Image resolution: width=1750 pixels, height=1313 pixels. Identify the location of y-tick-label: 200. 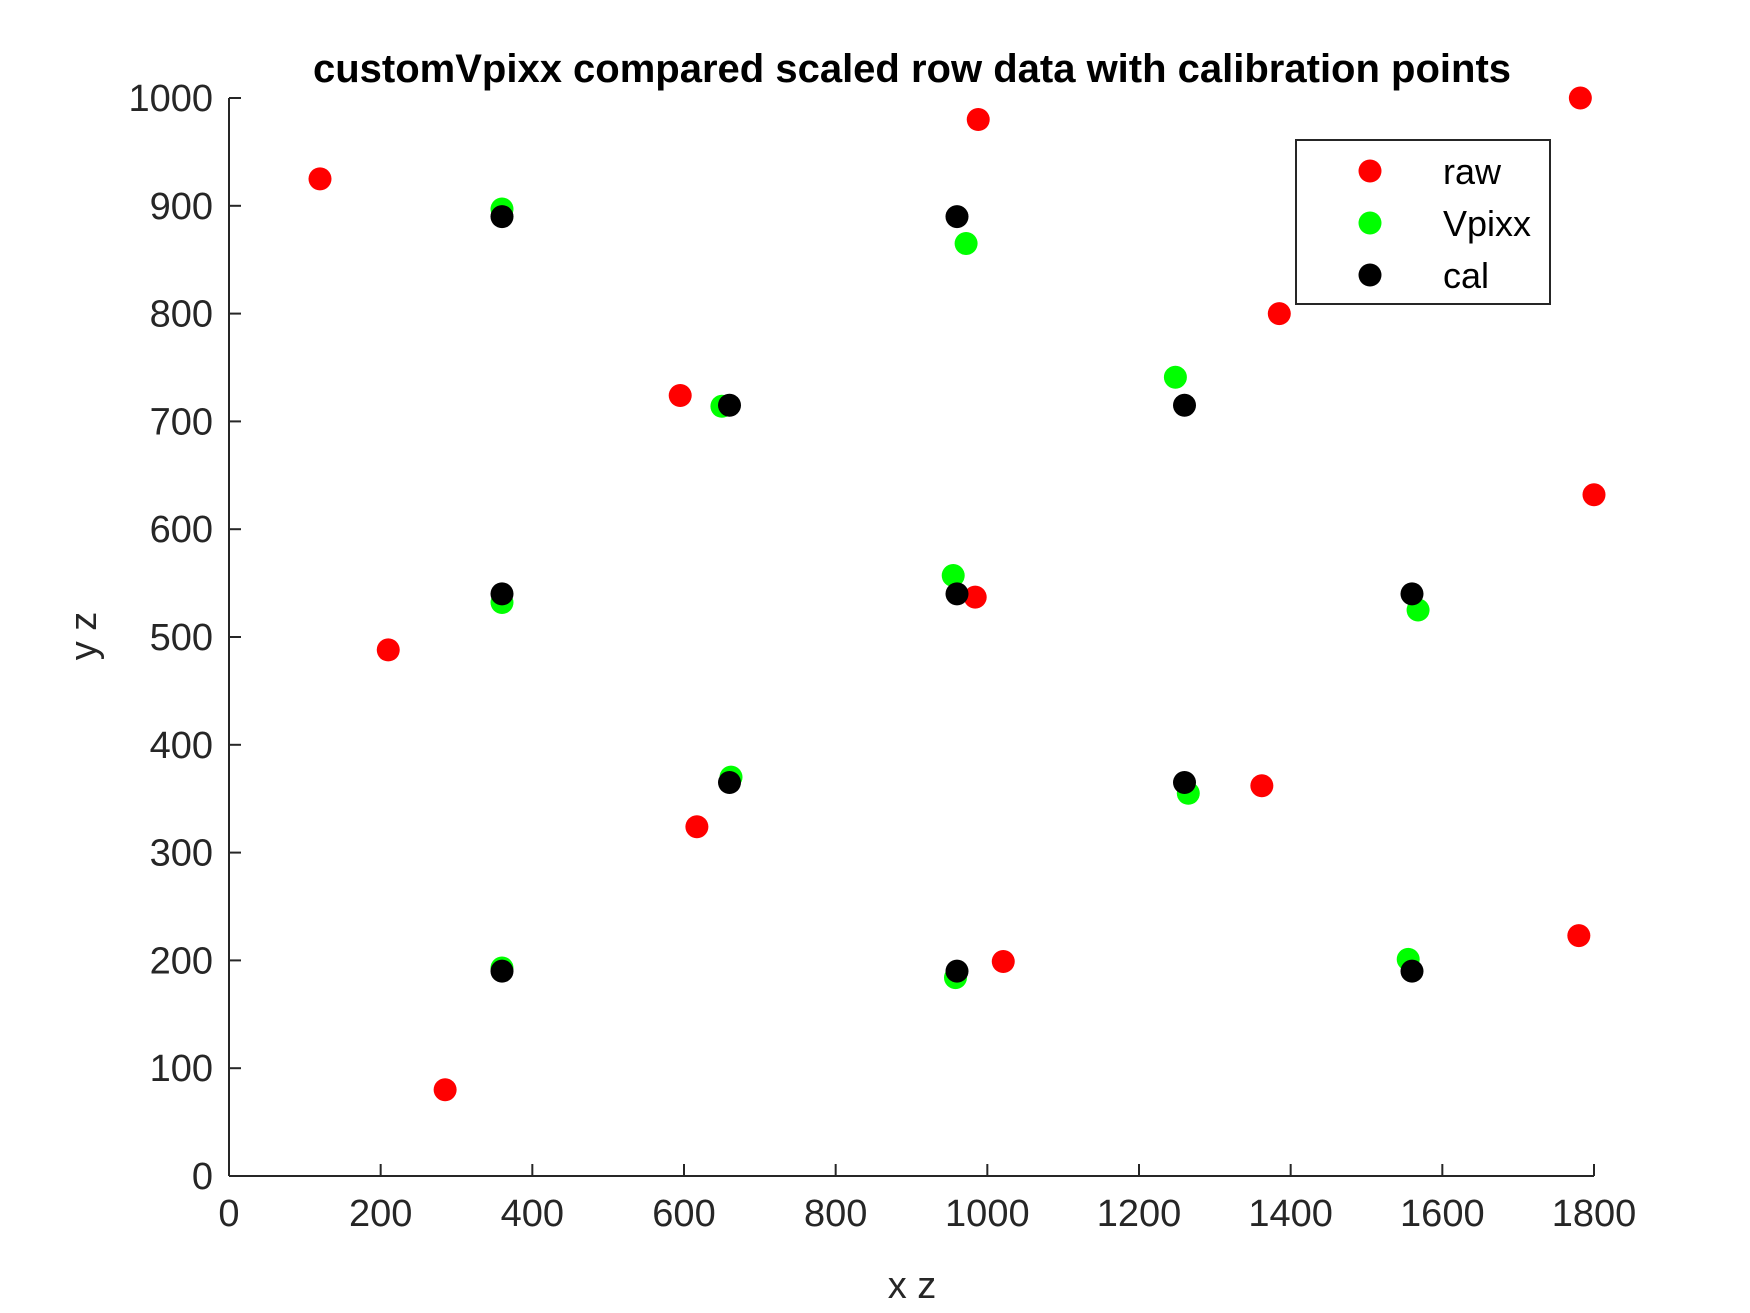
(181, 961).